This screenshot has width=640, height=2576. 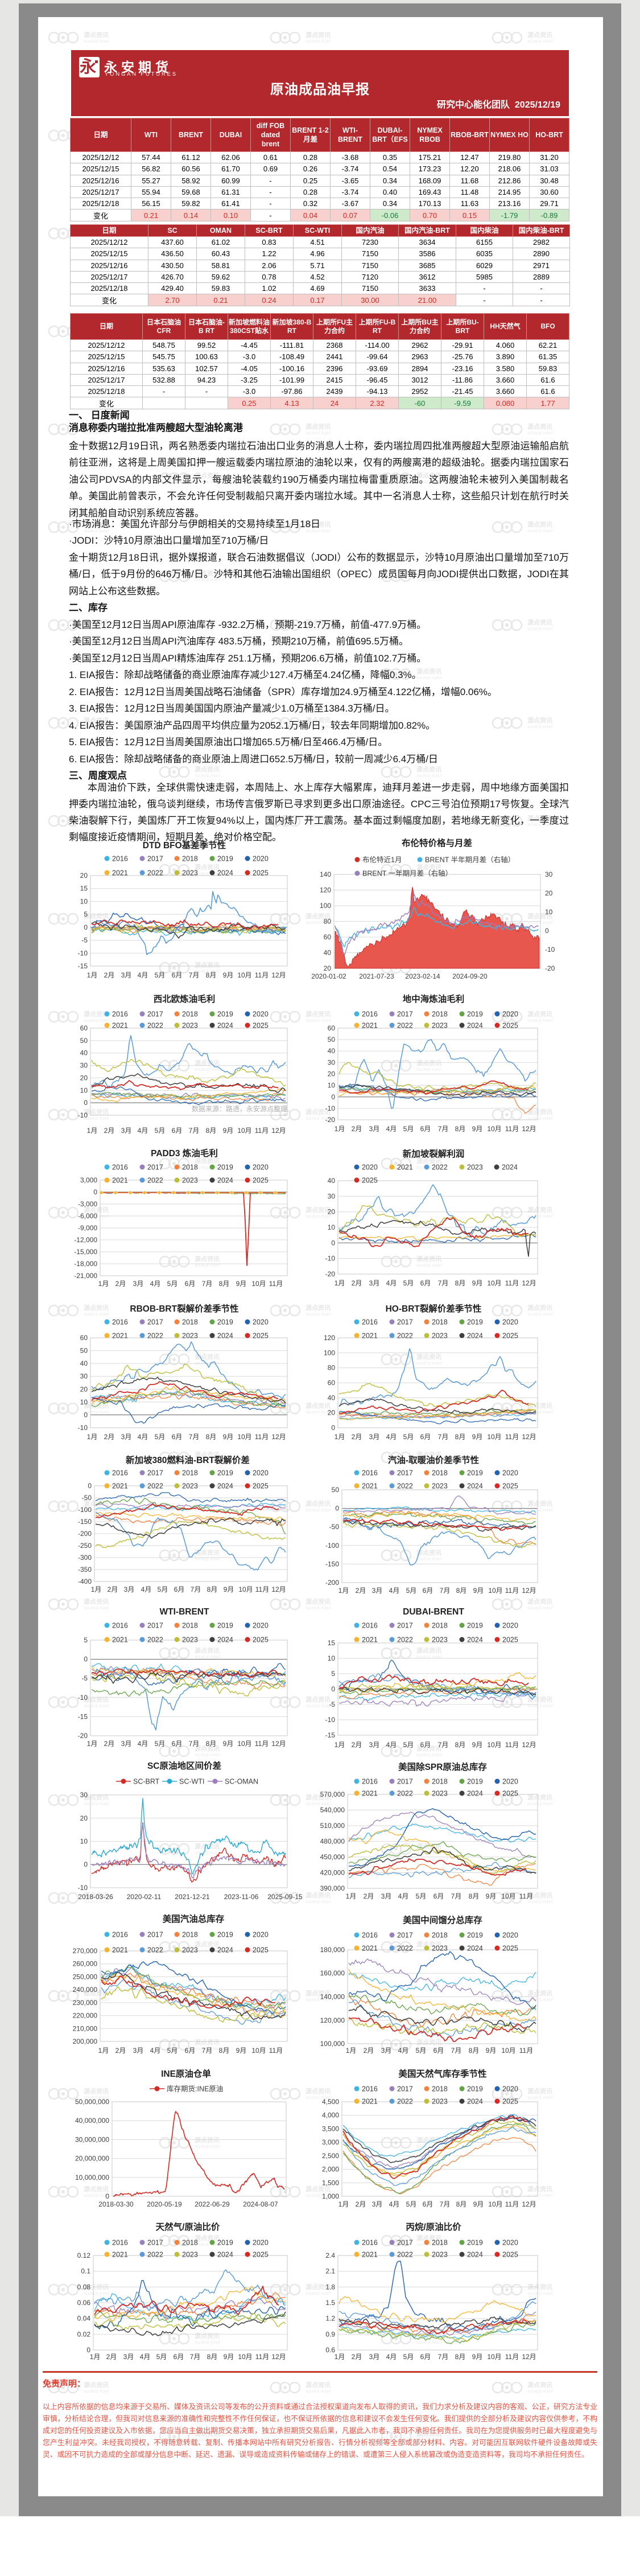 I want to click on svg-text: 西北欧炼油毛利, so click(x=185, y=998).